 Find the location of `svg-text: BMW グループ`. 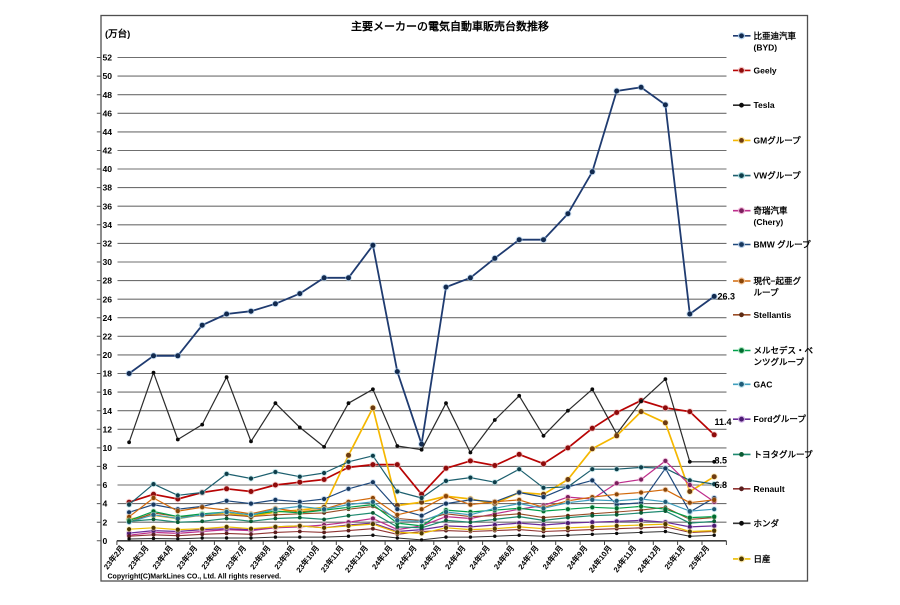

svg-text: BMW グループ is located at coordinates (783, 245).